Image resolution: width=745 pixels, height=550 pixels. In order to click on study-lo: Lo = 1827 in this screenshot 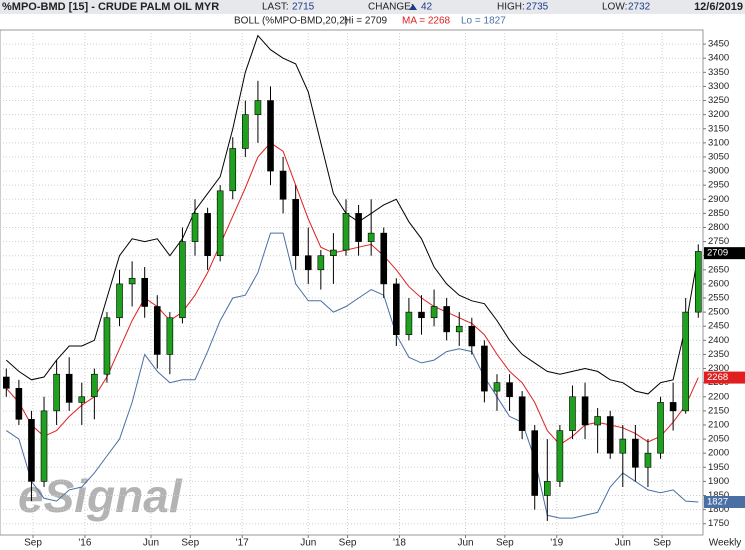, I will do `click(483, 21)`.